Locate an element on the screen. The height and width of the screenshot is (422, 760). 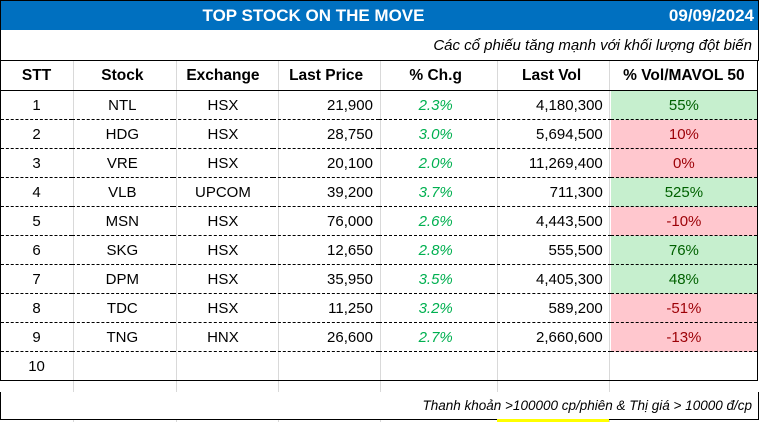
cell-stt: 5 is located at coordinates (36, 221).